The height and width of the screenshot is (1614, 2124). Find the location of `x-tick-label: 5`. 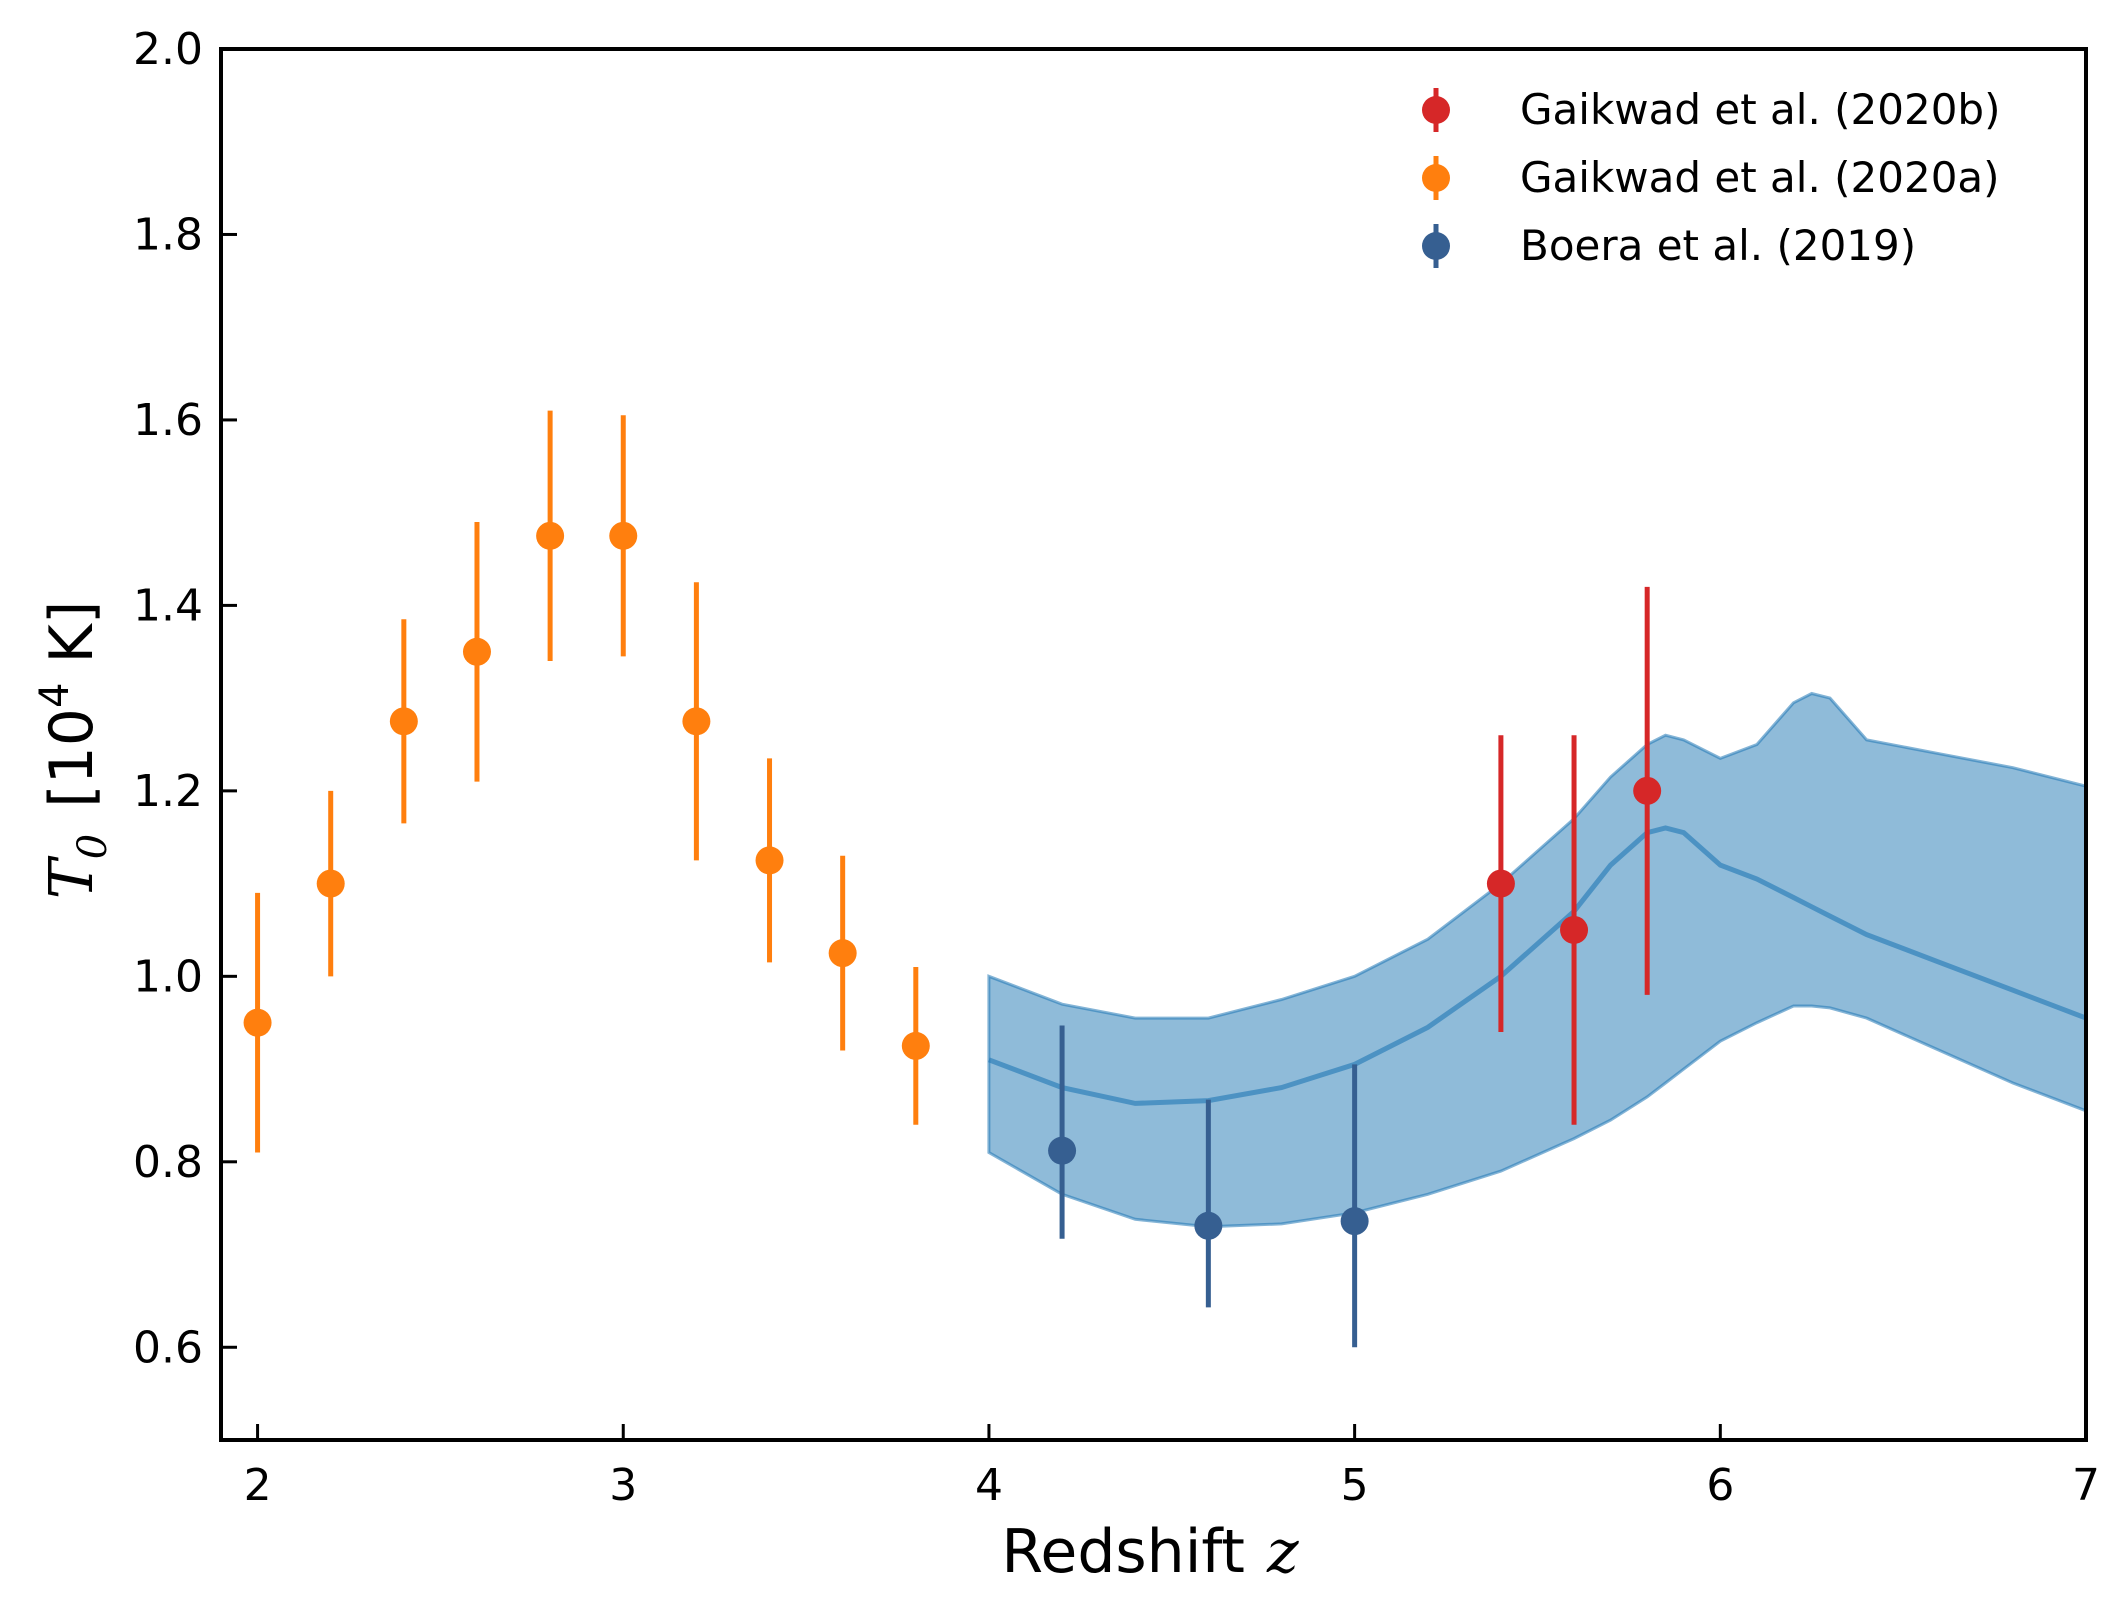

x-tick-label: 5 is located at coordinates (1355, 1485).